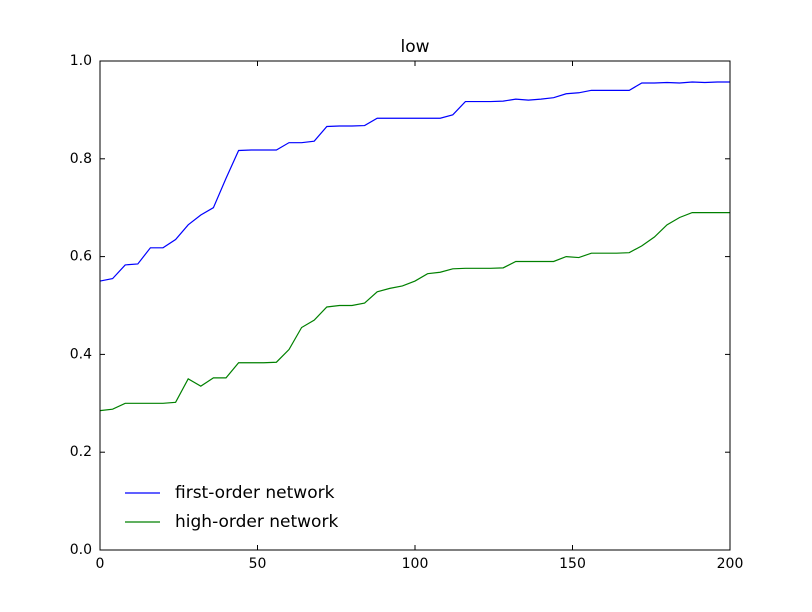 The height and width of the screenshot is (612, 812). I want to click on x-tick-label: 0, so click(100, 564).